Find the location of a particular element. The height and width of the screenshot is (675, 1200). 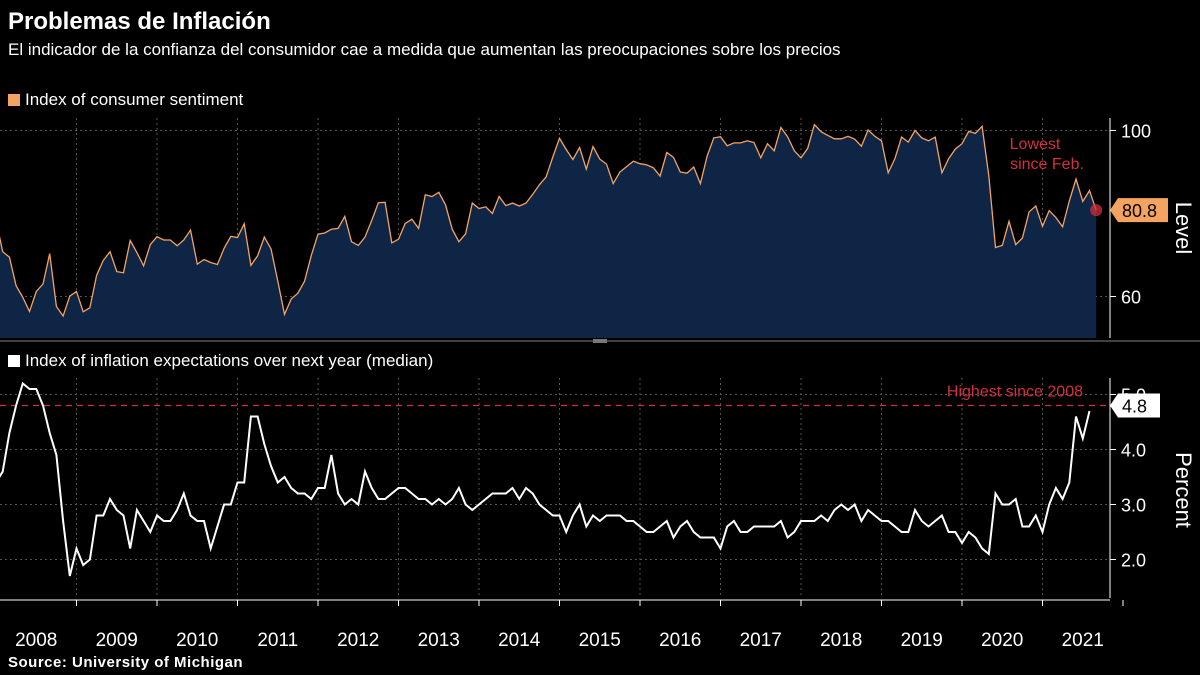

y-axis-title: Level is located at coordinates (1183, 228).